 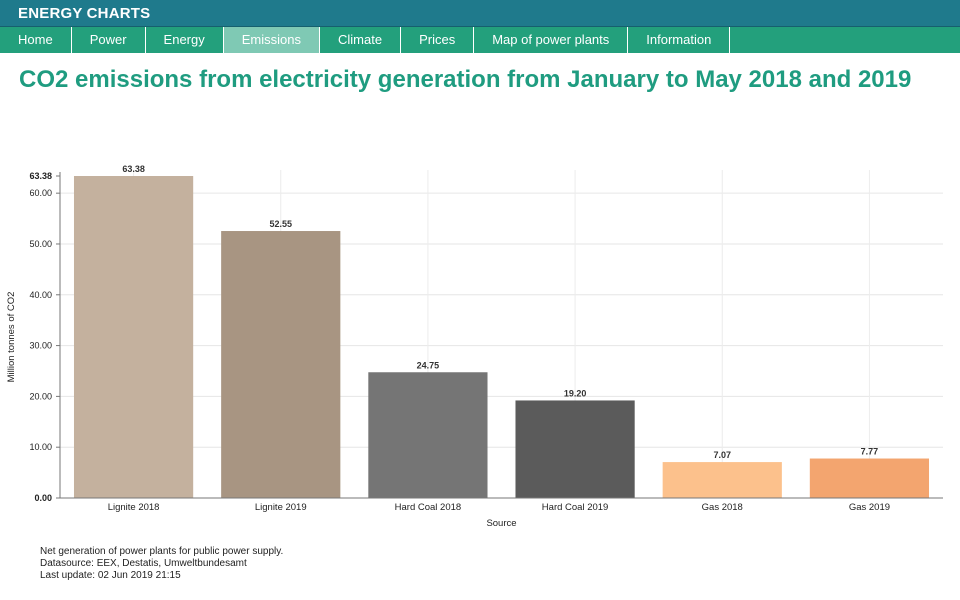 I want to click on x-axis-title: Source, so click(x=501, y=523).